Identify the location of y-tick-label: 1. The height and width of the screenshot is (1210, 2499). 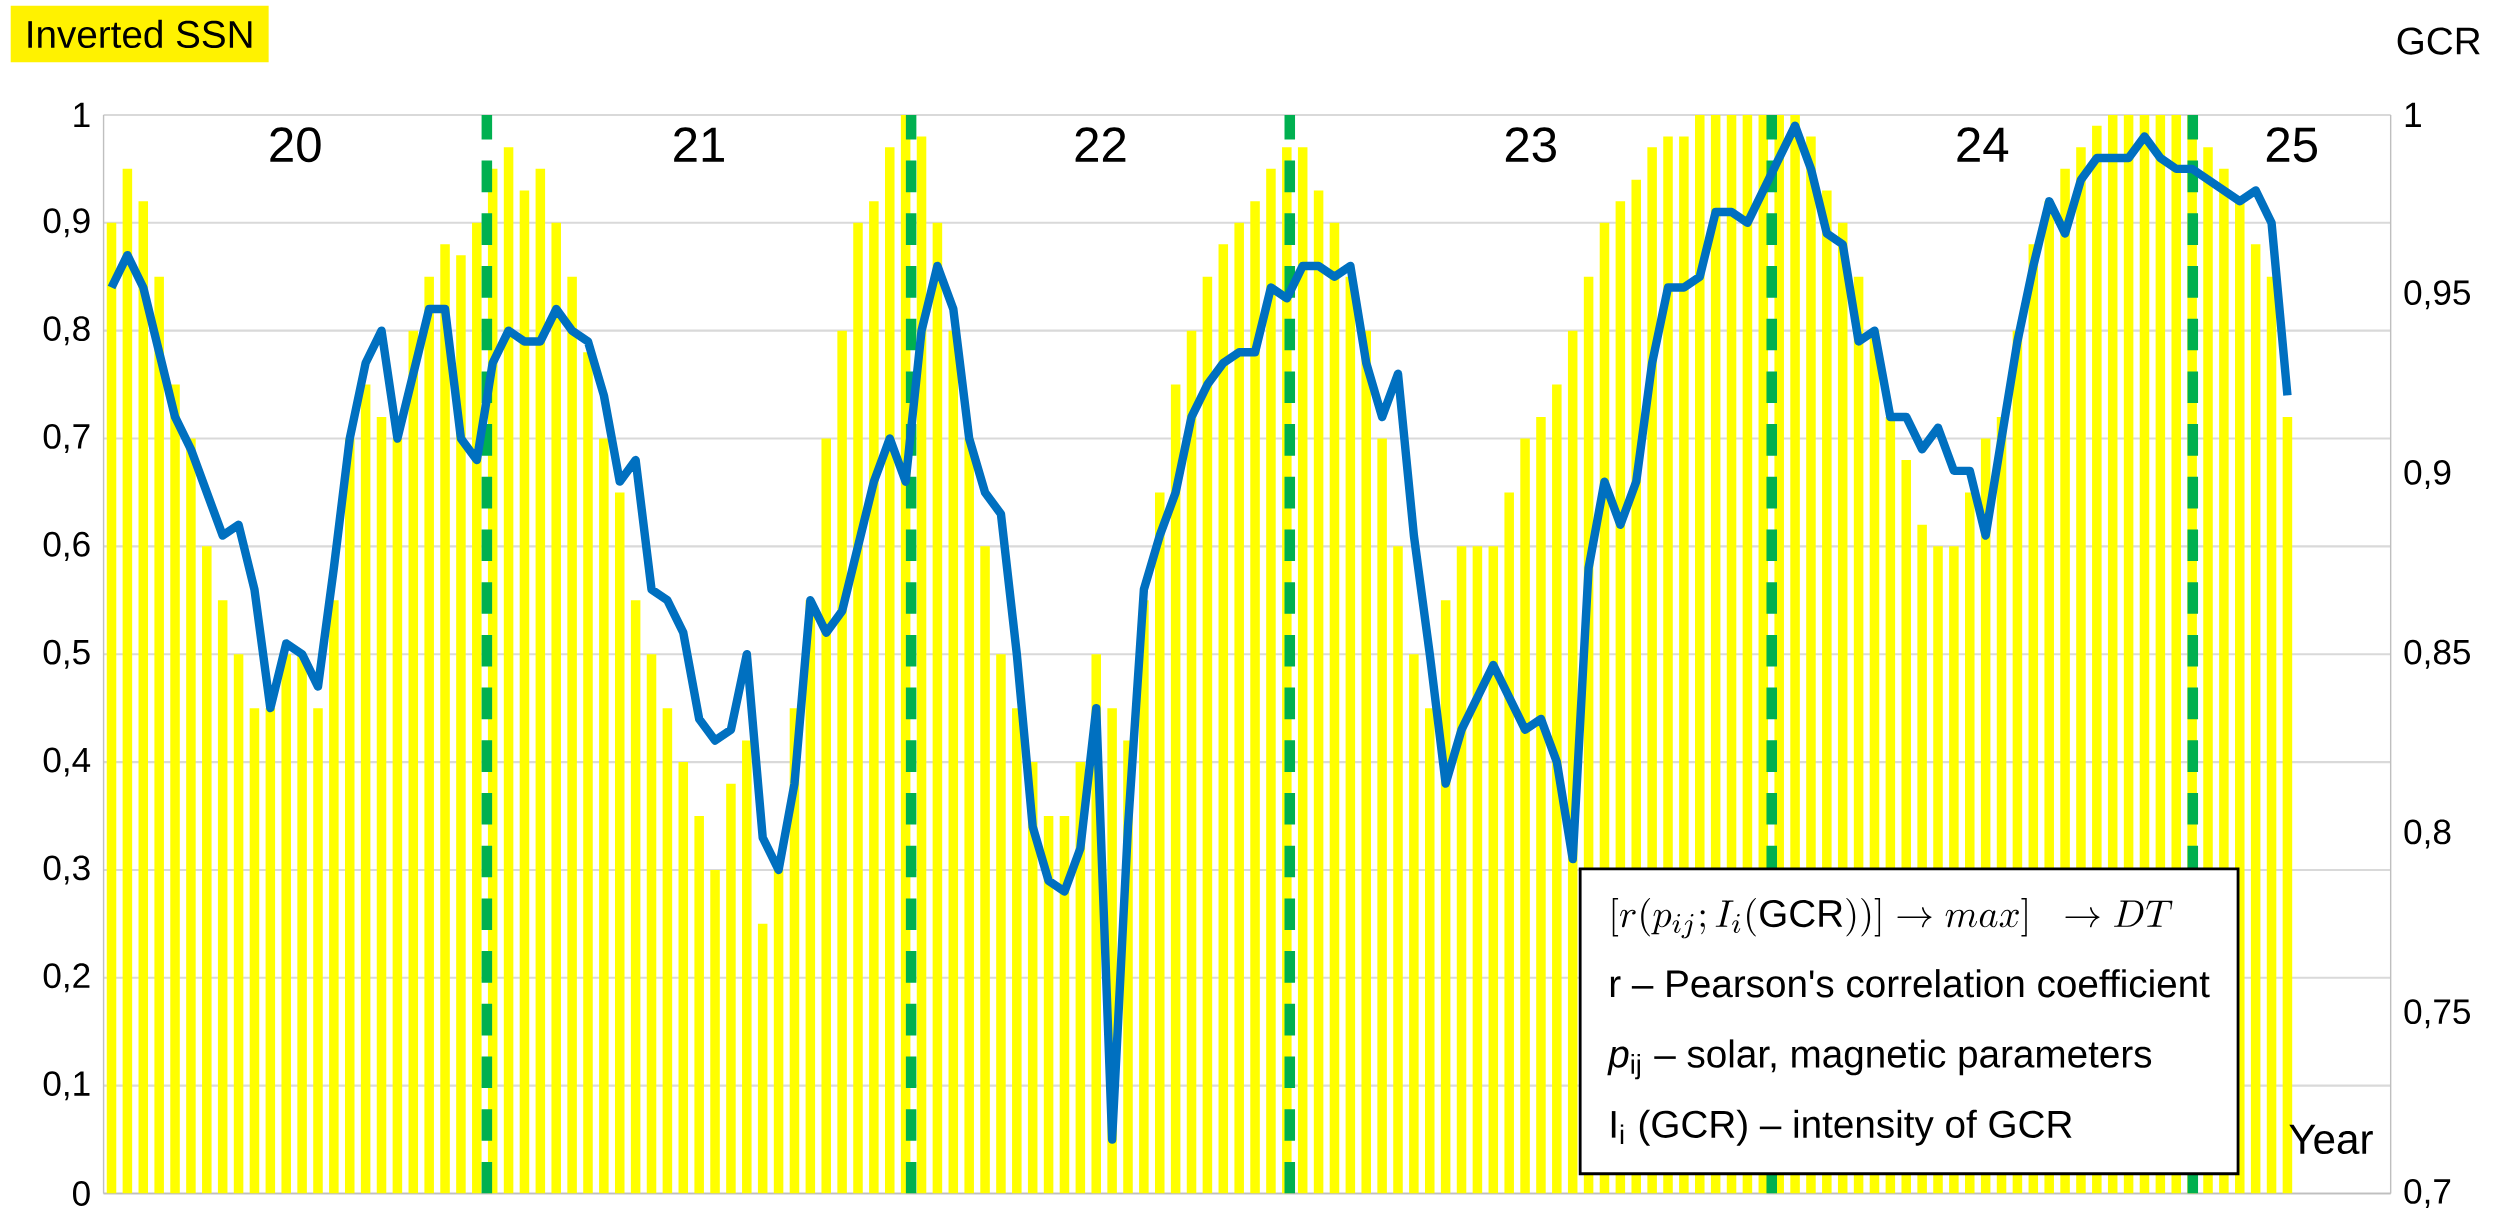
(82, 115).